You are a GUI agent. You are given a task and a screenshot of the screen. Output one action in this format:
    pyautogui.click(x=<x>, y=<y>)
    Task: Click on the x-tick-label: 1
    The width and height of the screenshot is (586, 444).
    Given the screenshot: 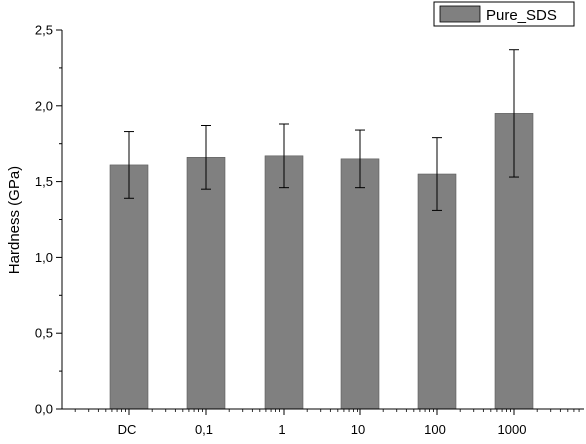 What is the action you would take?
    pyautogui.click(x=281, y=429)
    